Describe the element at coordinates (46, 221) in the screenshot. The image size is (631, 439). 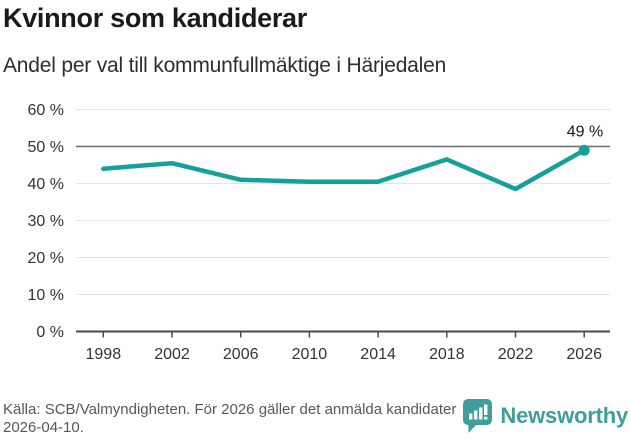
I see `y-tick-label: 30 %` at that location.